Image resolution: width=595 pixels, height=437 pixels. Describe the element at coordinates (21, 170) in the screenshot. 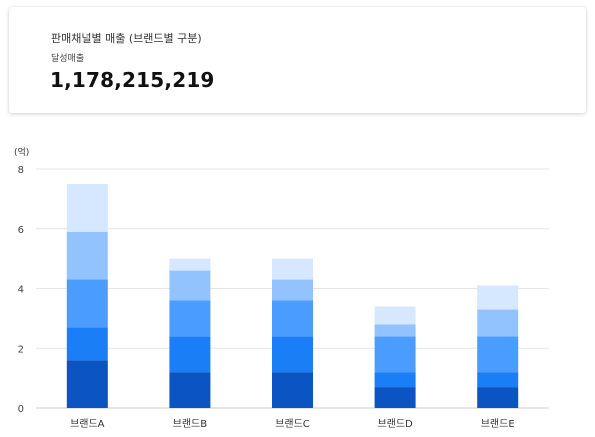

I see `y-tick-label: 8` at that location.